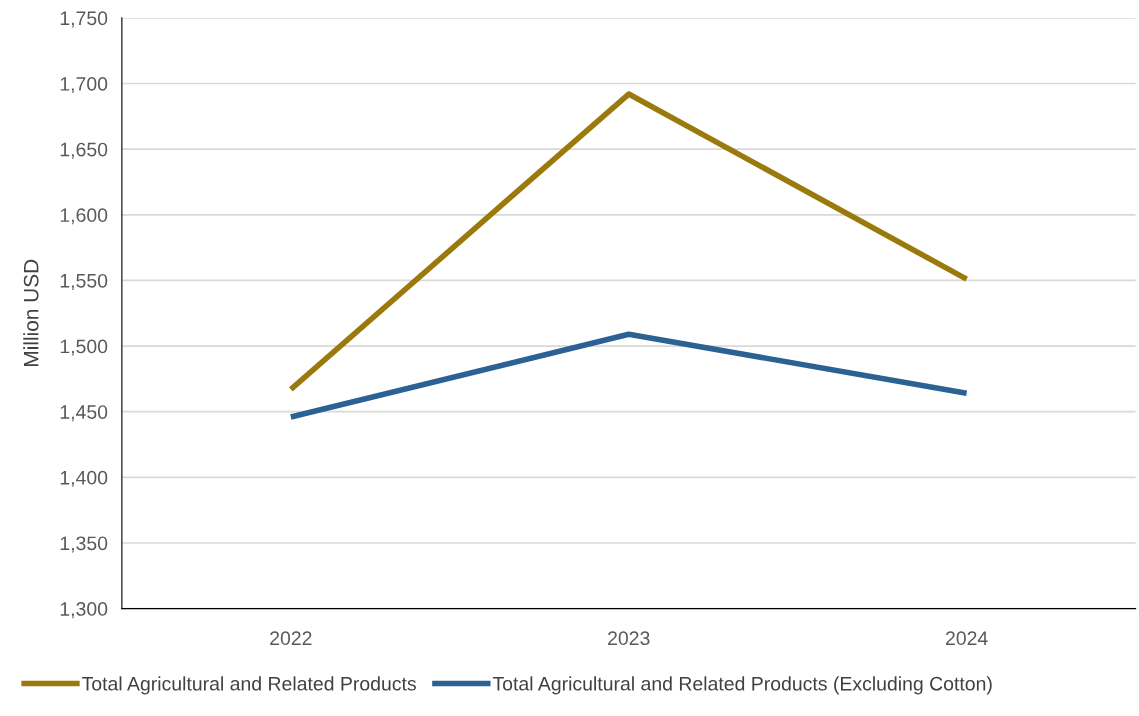 The width and height of the screenshot is (1139, 716). What do you see at coordinates (84, 347) in the screenshot?
I see `y-tick-label: 1,500` at bounding box center [84, 347].